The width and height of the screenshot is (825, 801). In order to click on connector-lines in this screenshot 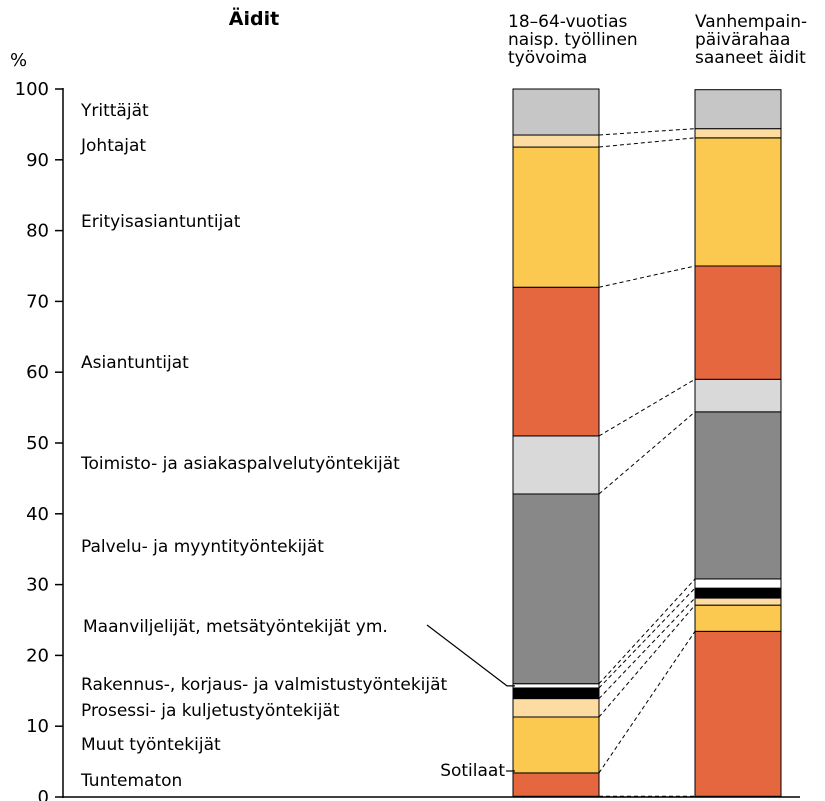, I will do `click(647, 462)`.